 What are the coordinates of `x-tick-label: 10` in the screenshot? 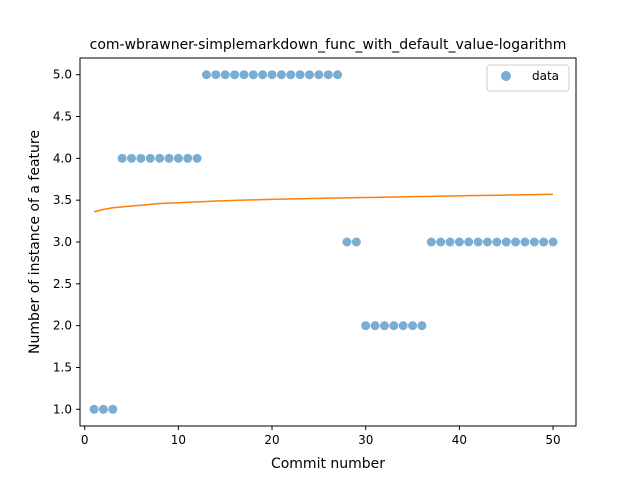 It's located at (178, 440).